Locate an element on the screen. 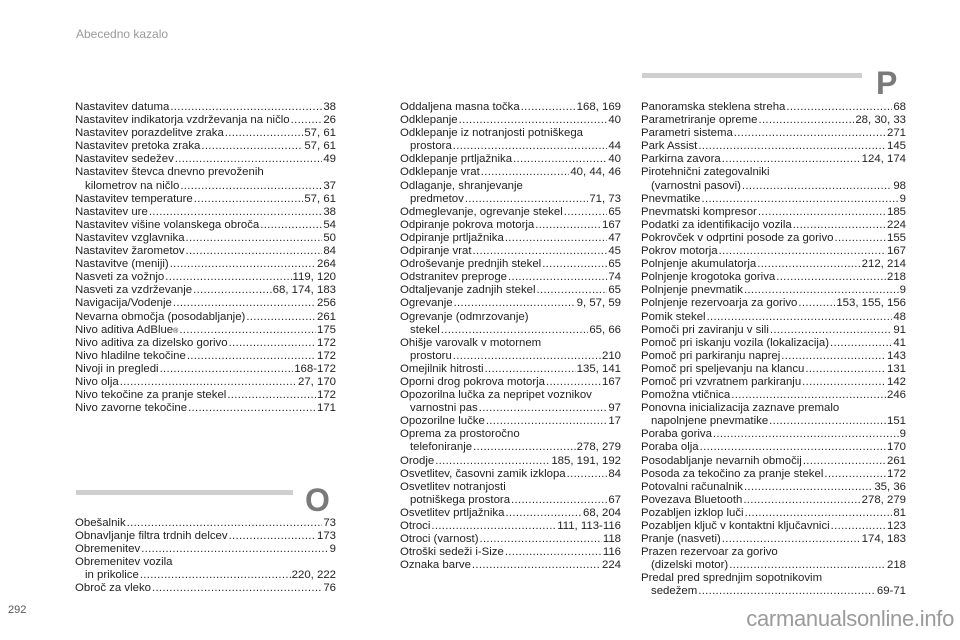  index-entry: Nivo olja 27, 170 is located at coordinates (205, 382).